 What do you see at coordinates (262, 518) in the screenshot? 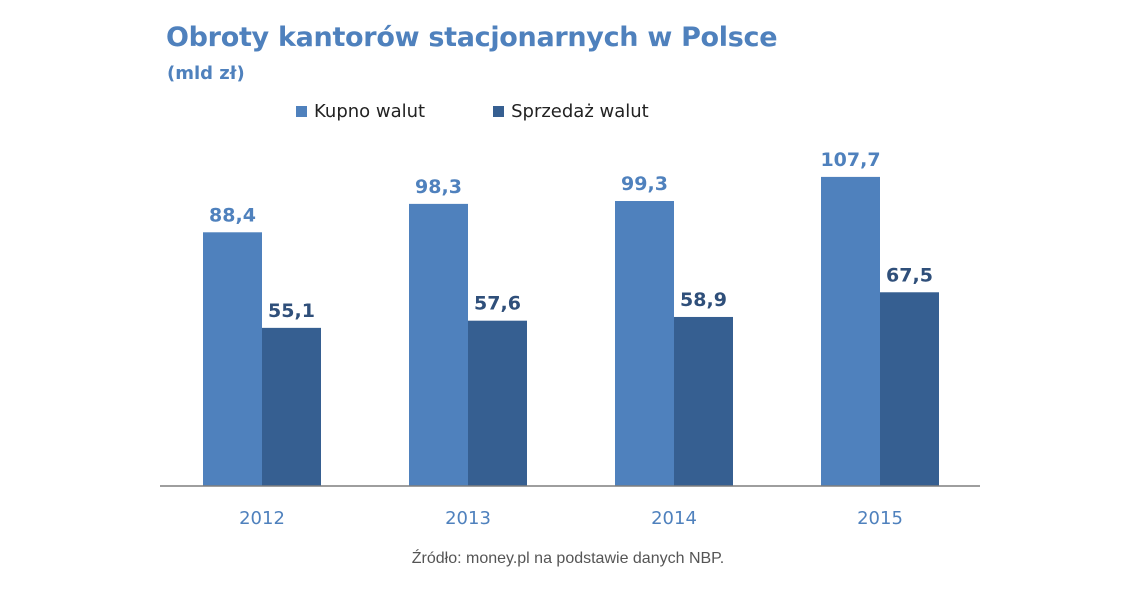
I see `category-label-2012: 2012` at bounding box center [262, 518].